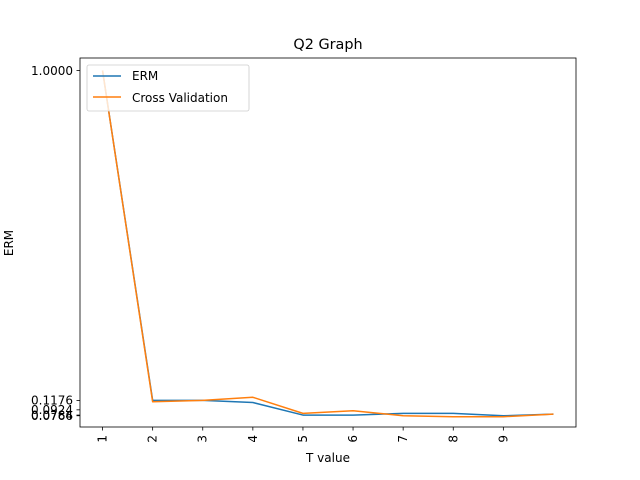 The image size is (640, 480). I want to click on x-tick-label: 2, so click(153, 439).